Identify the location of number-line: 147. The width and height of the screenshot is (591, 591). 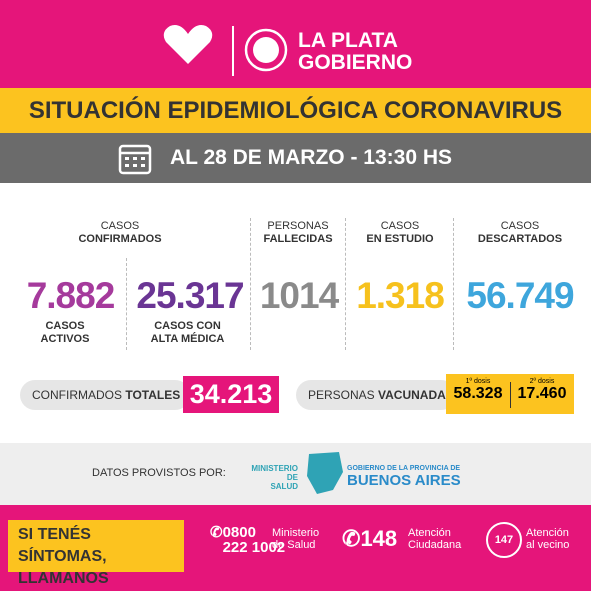
(504, 540).